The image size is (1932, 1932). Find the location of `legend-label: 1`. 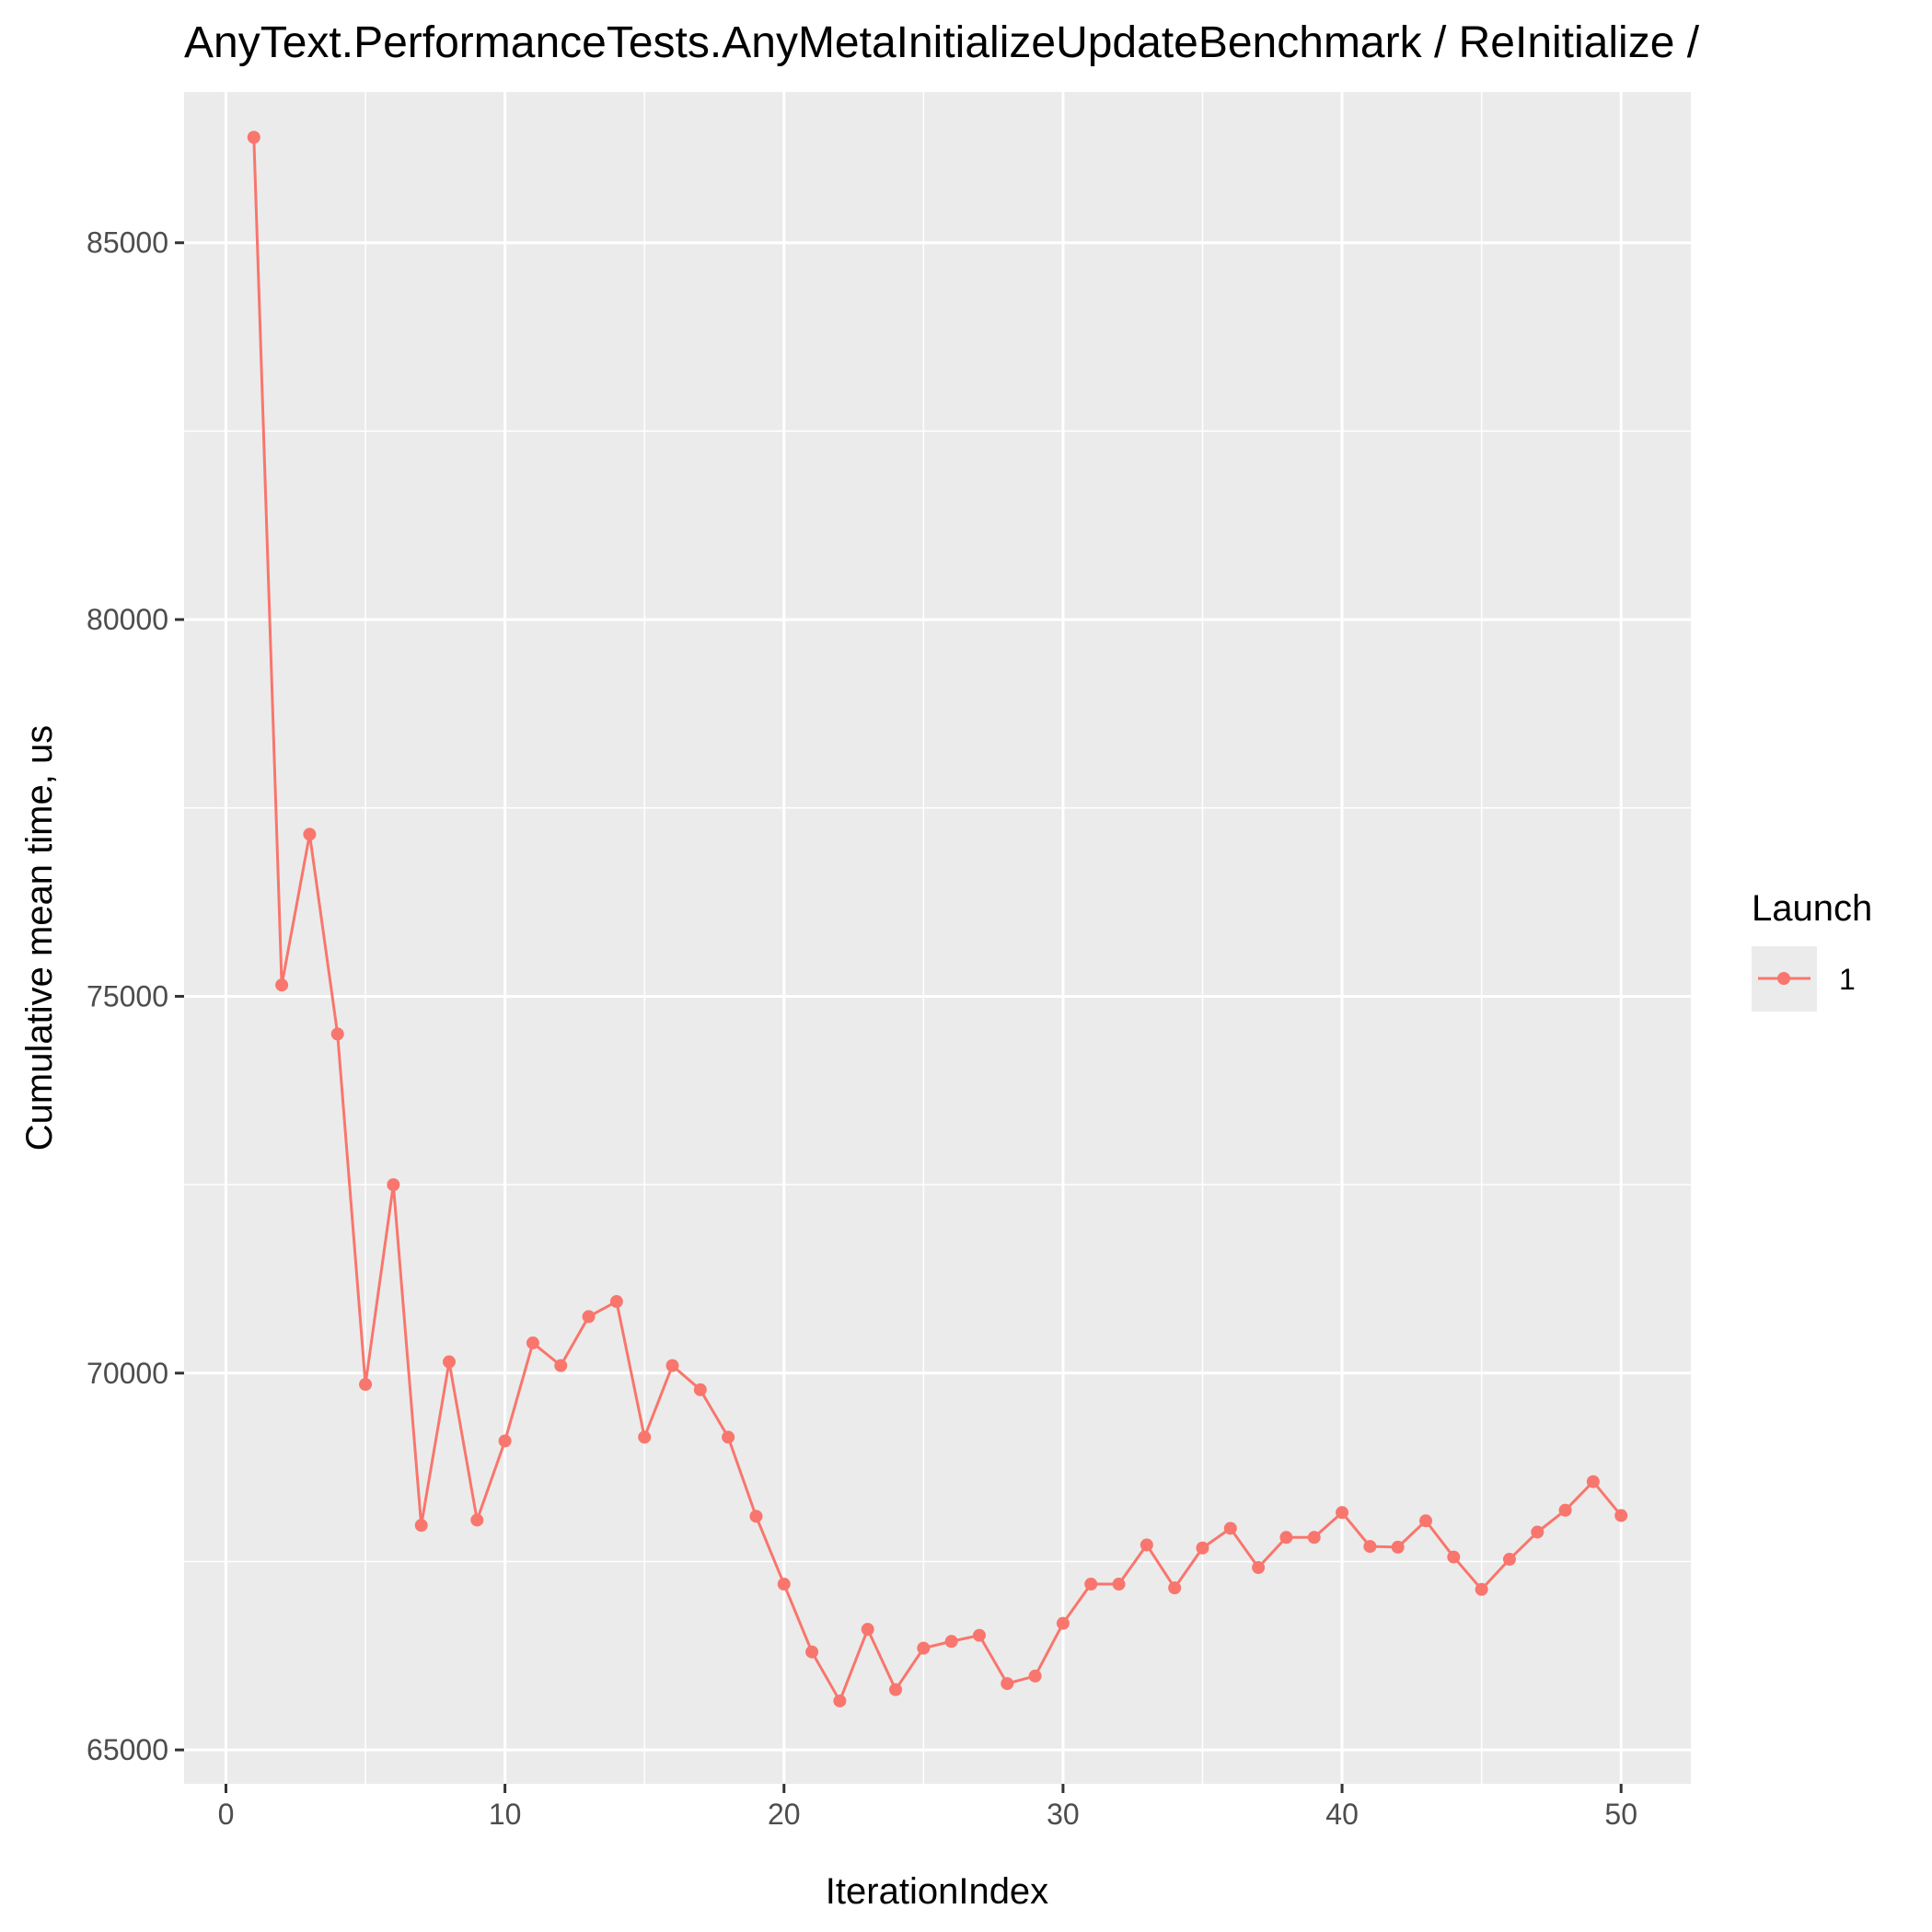

legend-label: 1 is located at coordinates (1848, 980).